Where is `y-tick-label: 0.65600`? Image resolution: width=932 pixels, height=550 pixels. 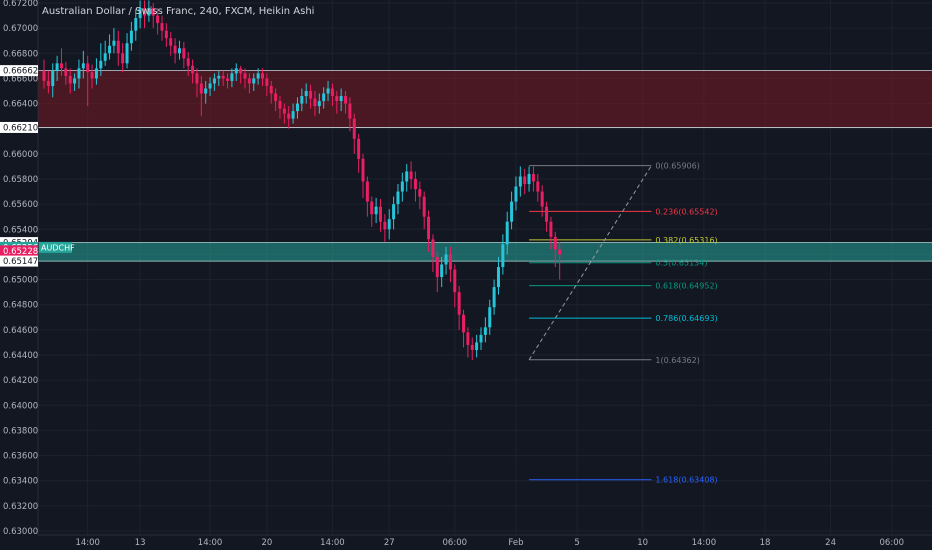
y-tick-label: 0.65600 is located at coordinates (20, 205).